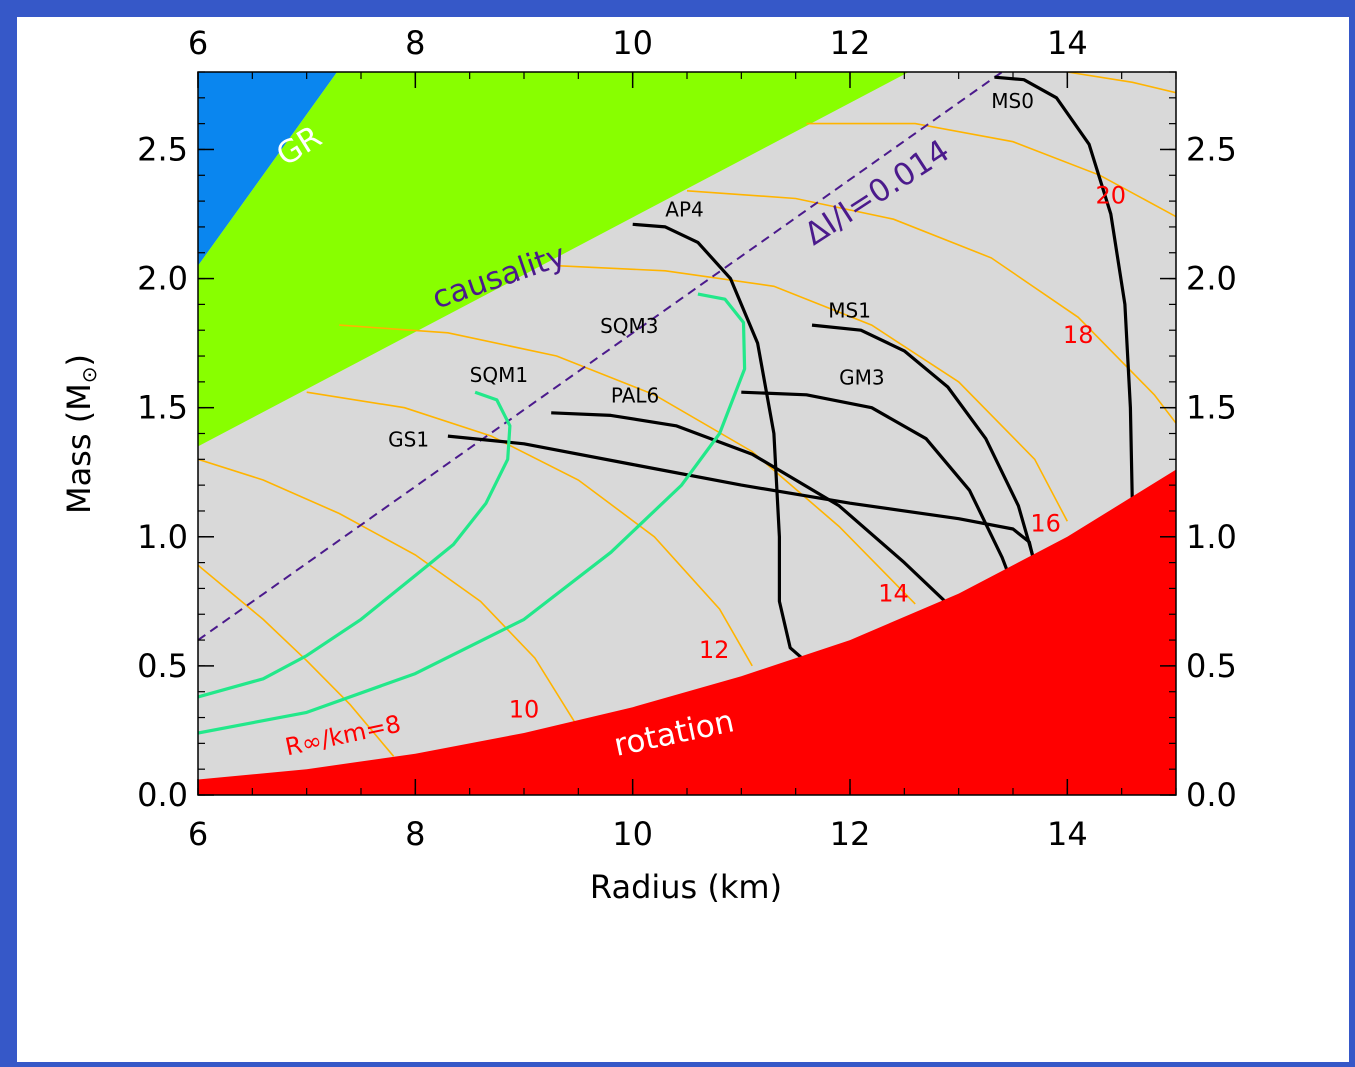 This screenshot has height=1067, width=1355. Describe the element at coordinates (198, 834) in the screenshot. I see `x-tick-label-bottom: 6` at that location.